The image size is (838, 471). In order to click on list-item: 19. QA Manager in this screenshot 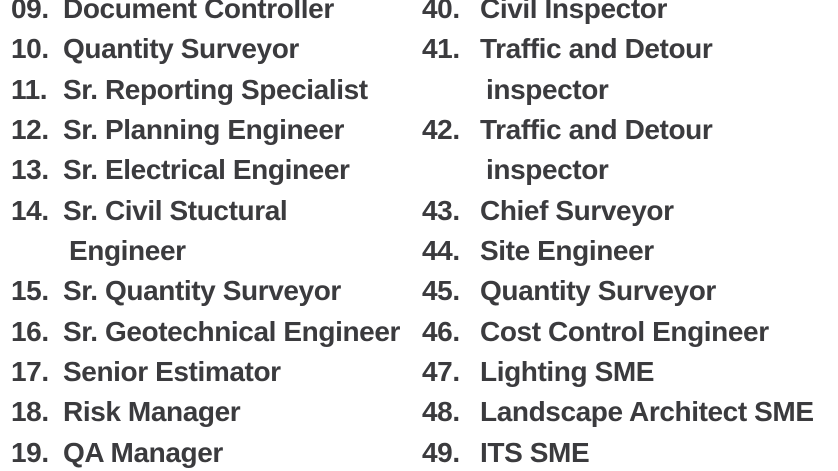, I will do `click(216, 452)`.